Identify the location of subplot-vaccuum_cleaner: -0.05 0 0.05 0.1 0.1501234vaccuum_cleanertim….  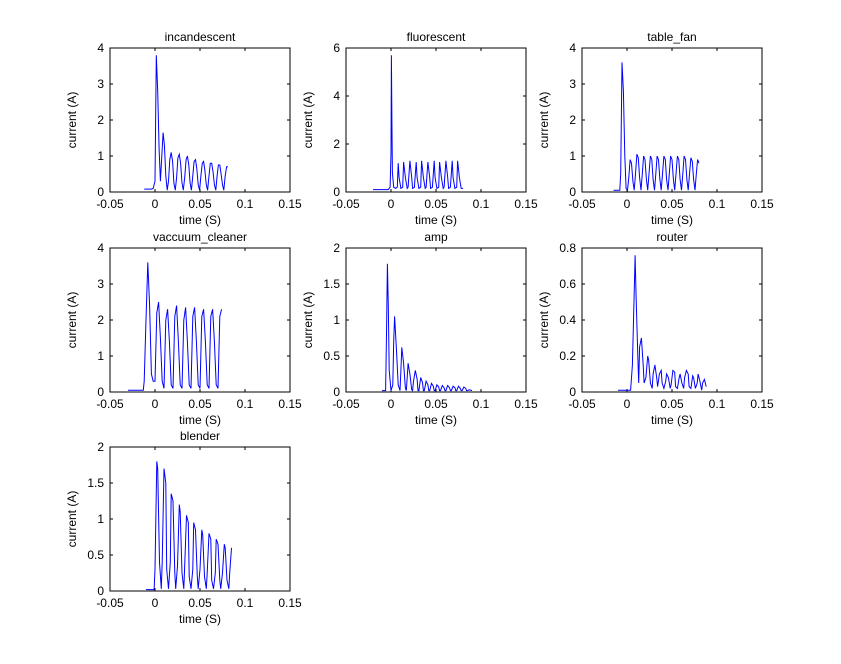
(183, 328).